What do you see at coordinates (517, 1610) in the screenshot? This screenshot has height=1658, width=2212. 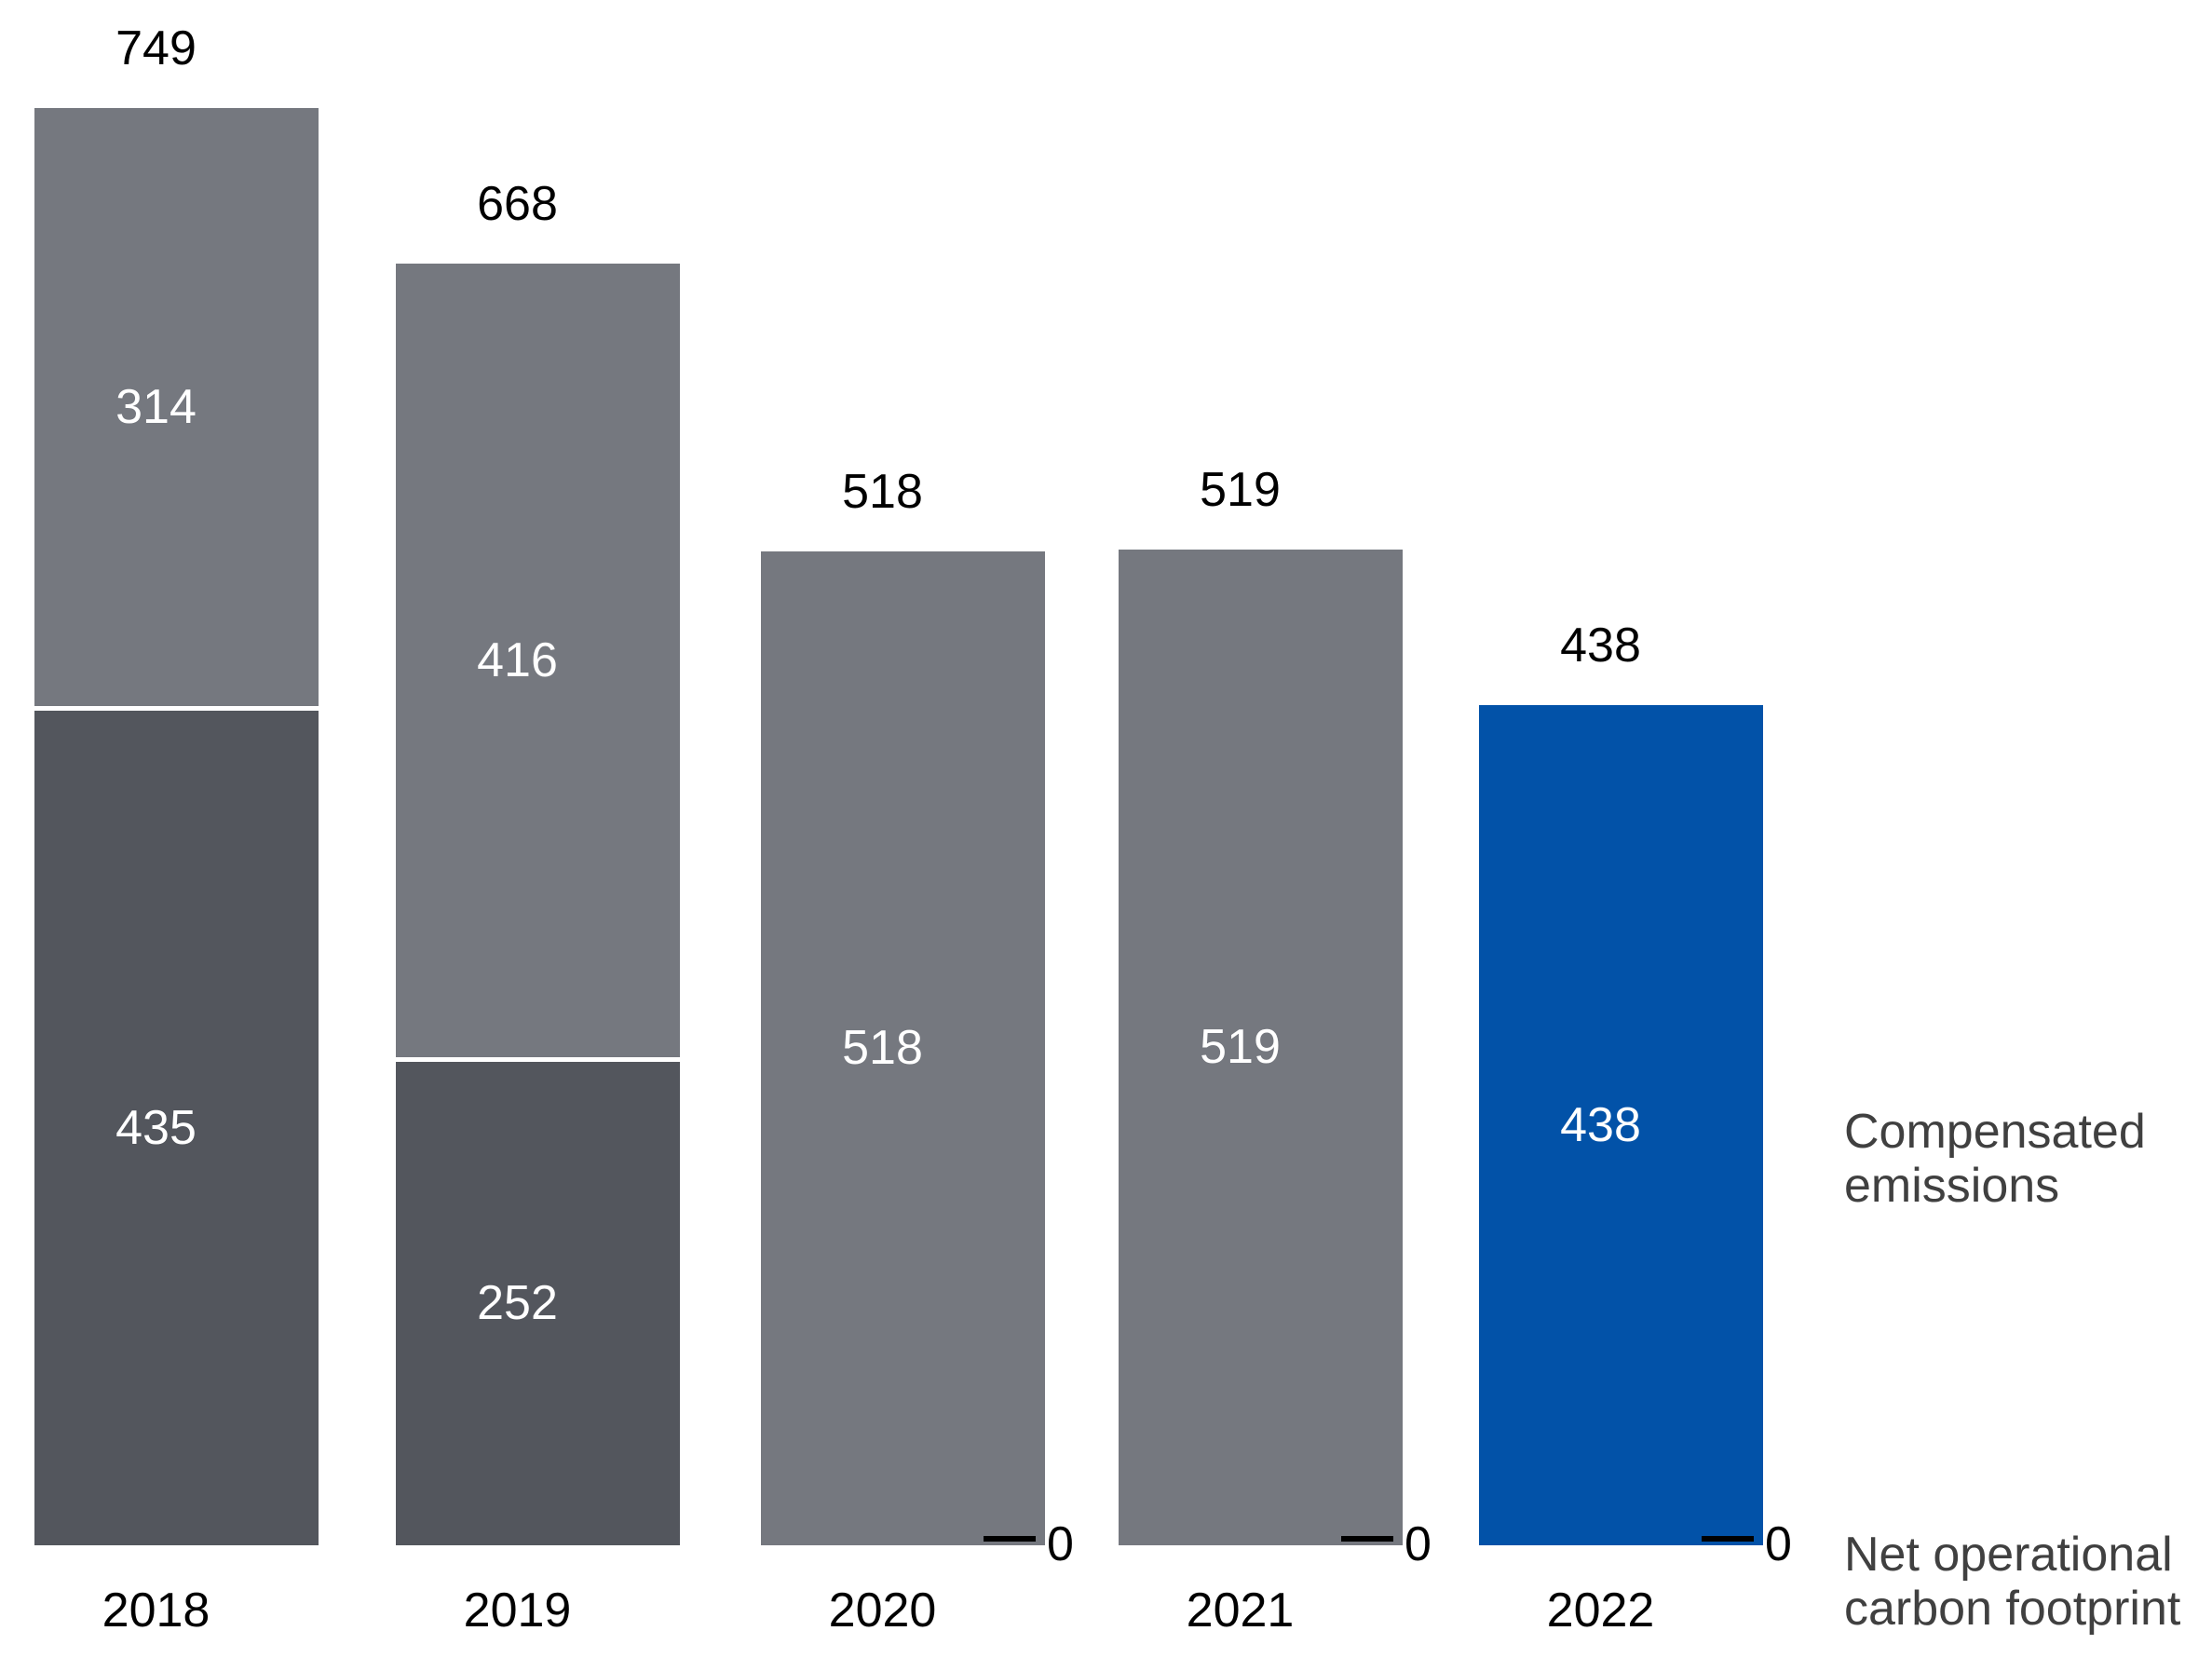 I see `year-label-2019: 2019` at bounding box center [517, 1610].